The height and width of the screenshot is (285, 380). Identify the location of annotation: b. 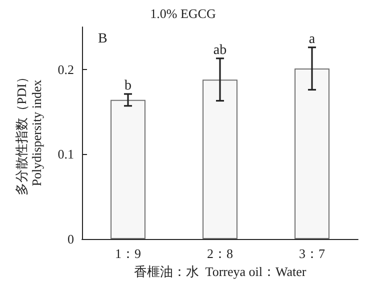
(128, 86).